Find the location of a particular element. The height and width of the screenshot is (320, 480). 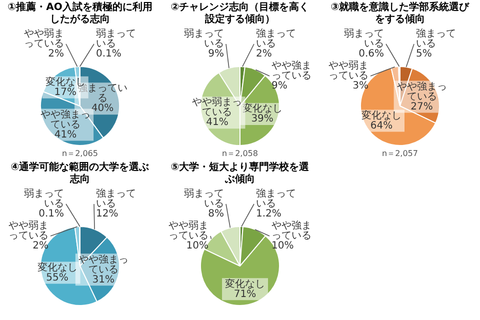

data-label: 31% is located at coordinates (103, 280).